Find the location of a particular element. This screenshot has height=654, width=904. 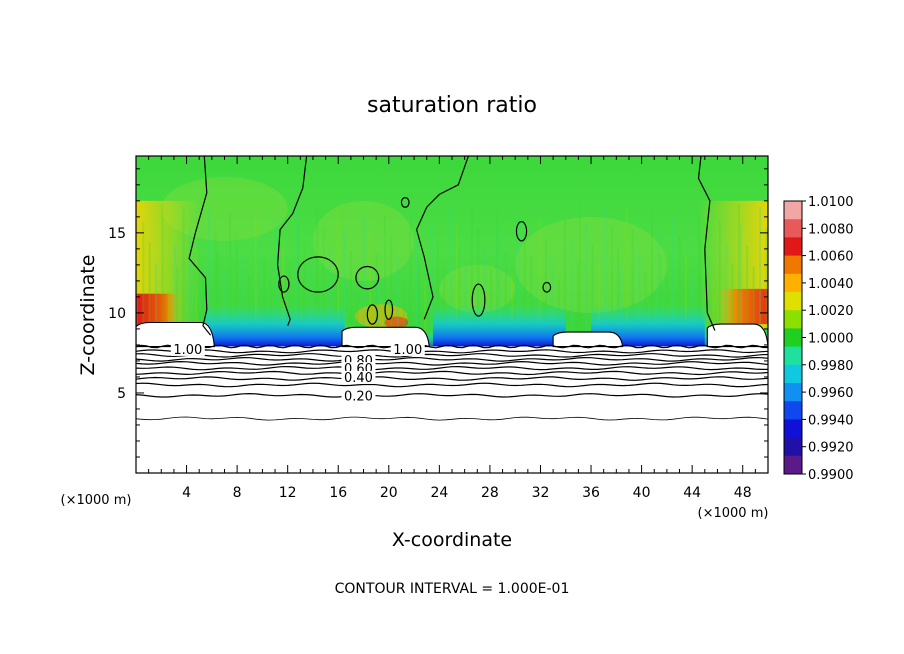

contour-label: 0.20 is located at coordinates (358, 396).